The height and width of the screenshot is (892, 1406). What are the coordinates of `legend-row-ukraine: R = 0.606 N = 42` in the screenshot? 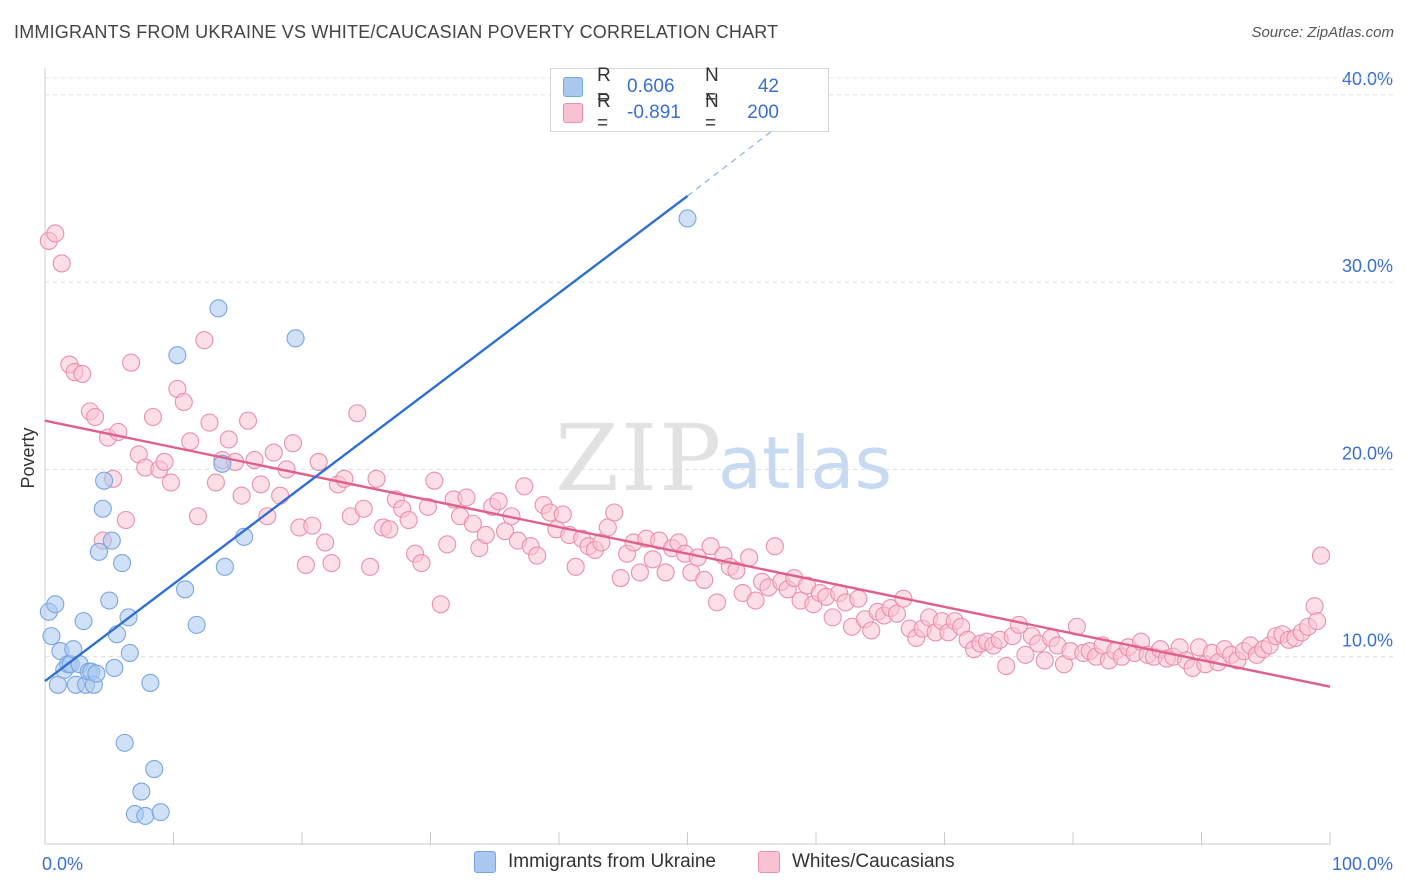 It's located at (671, 86).